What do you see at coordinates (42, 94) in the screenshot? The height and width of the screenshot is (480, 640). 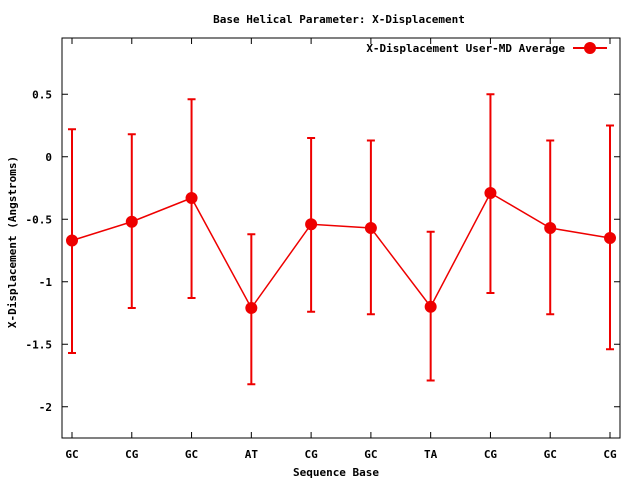 I see `y-tick-label-0: 0.5` at bounding box center [42, 94].